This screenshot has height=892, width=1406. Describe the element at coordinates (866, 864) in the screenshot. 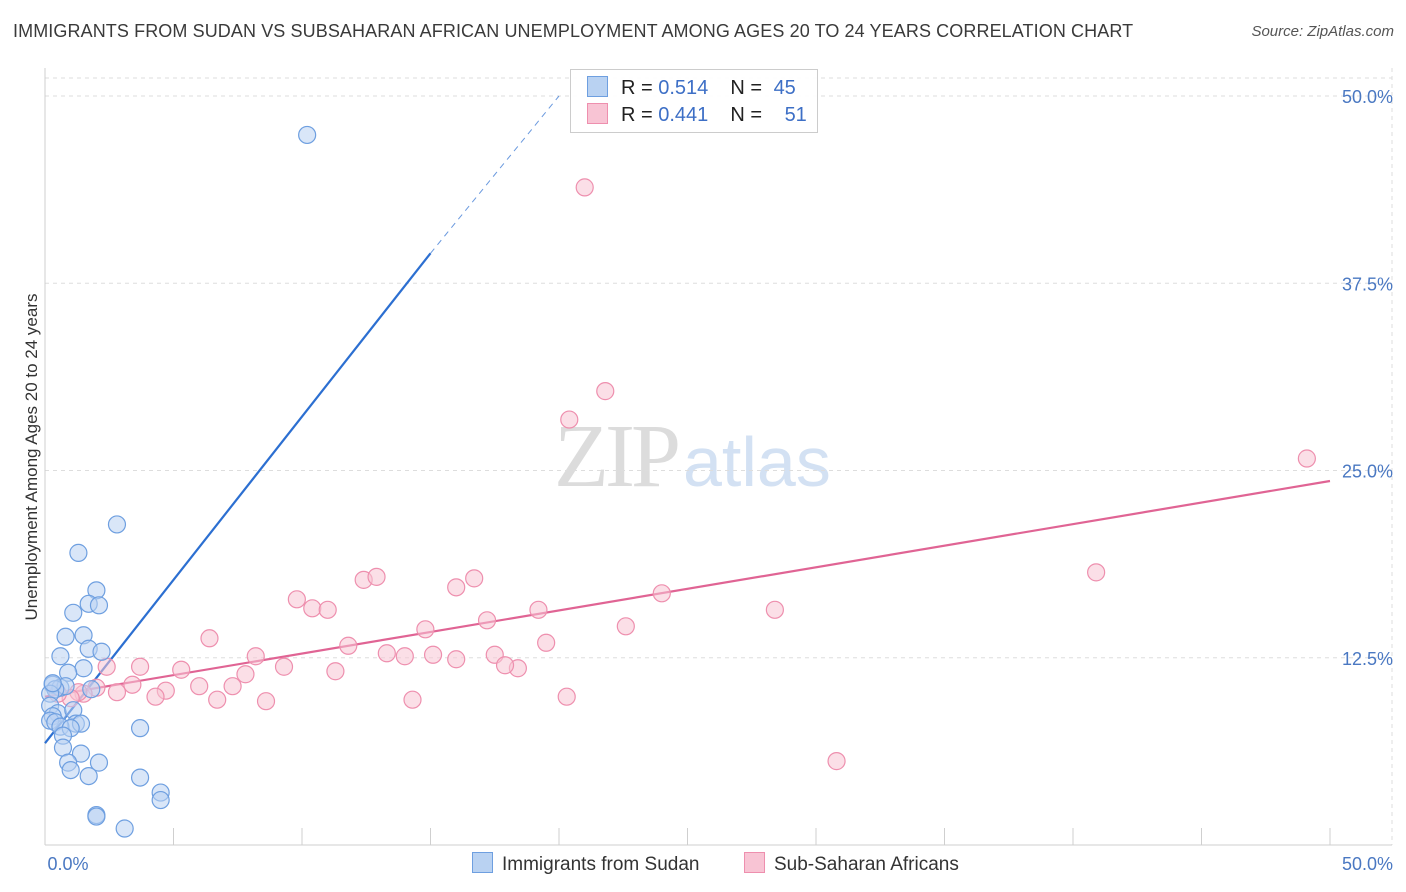

I see `bottom-legend-label-subsaharan: Sub-Saharan Africans` at that location.